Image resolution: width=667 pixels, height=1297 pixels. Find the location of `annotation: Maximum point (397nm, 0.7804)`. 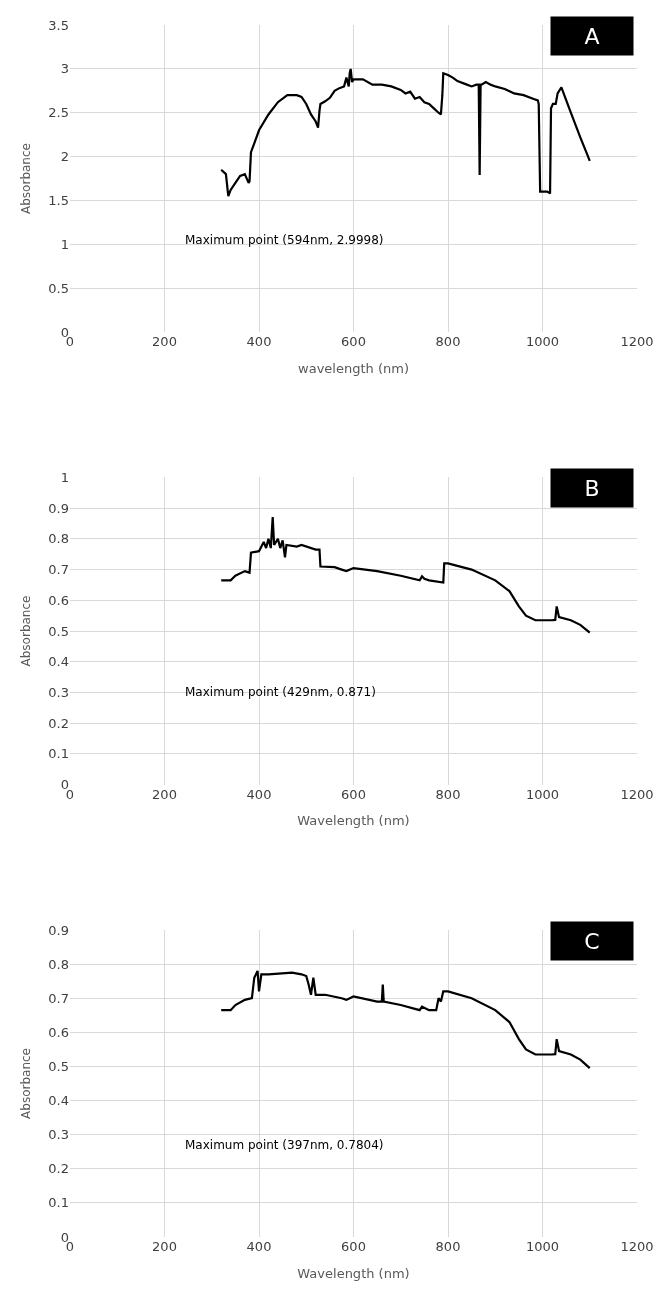

annotation: Maximum point (397nm, 0.7804) is located at coordinates (284, 1145).